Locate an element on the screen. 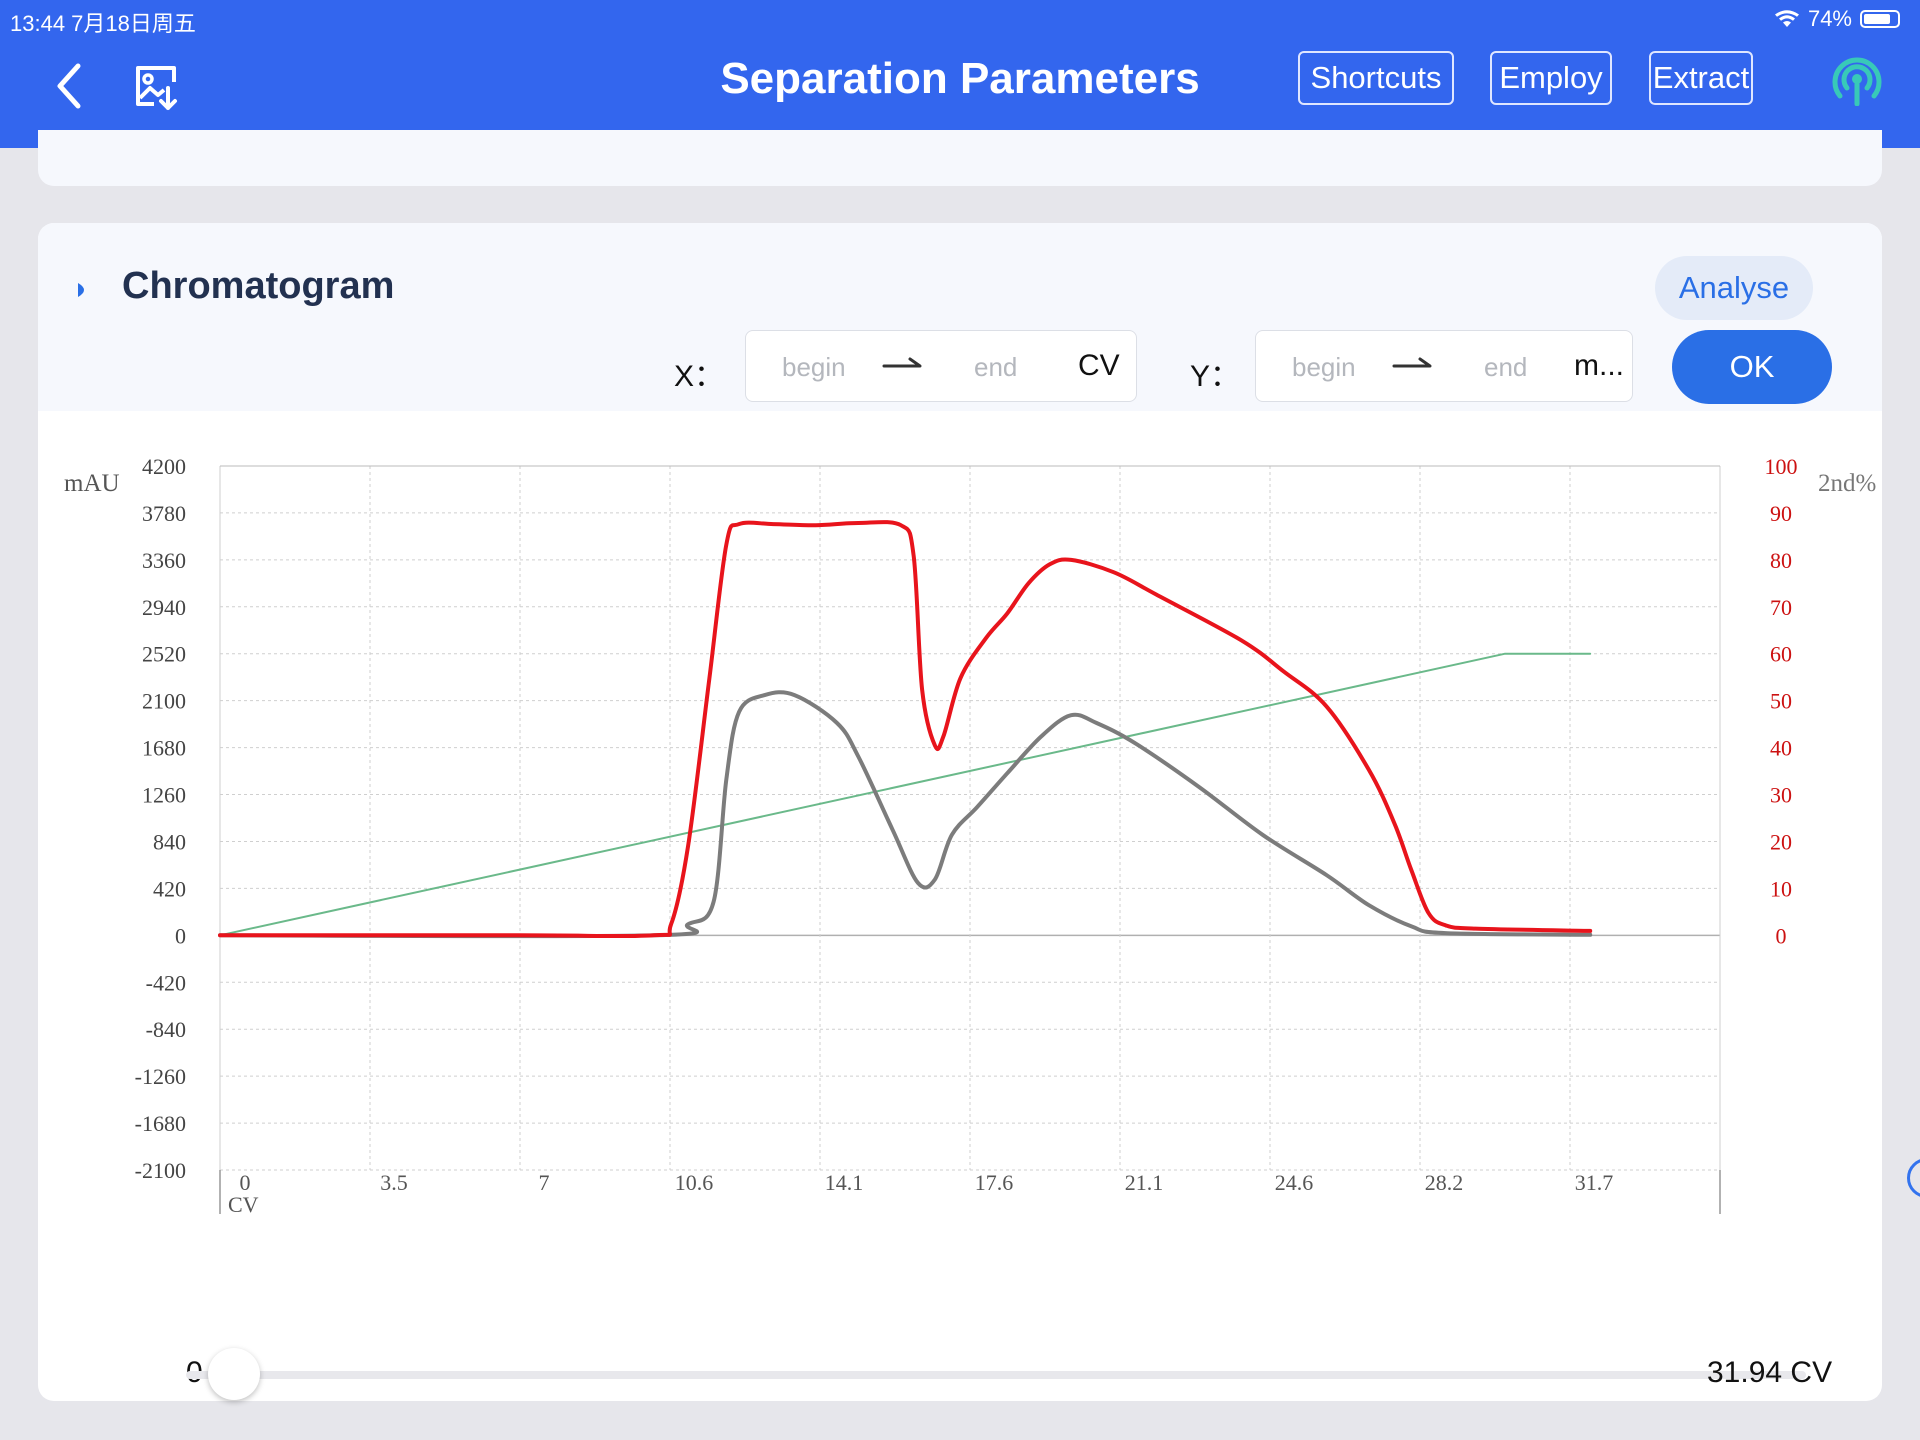  battery-icon is located at coordinates (1880, 19).